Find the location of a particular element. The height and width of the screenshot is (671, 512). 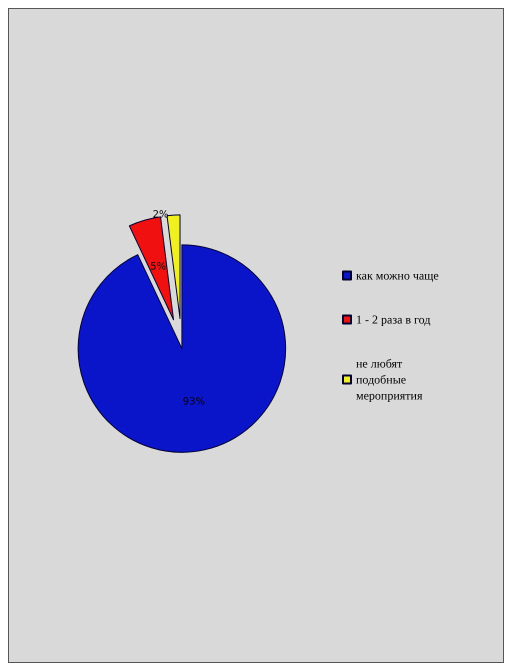

legend-label: 1 - 2 раза в год is located at coordinates (393, 319).